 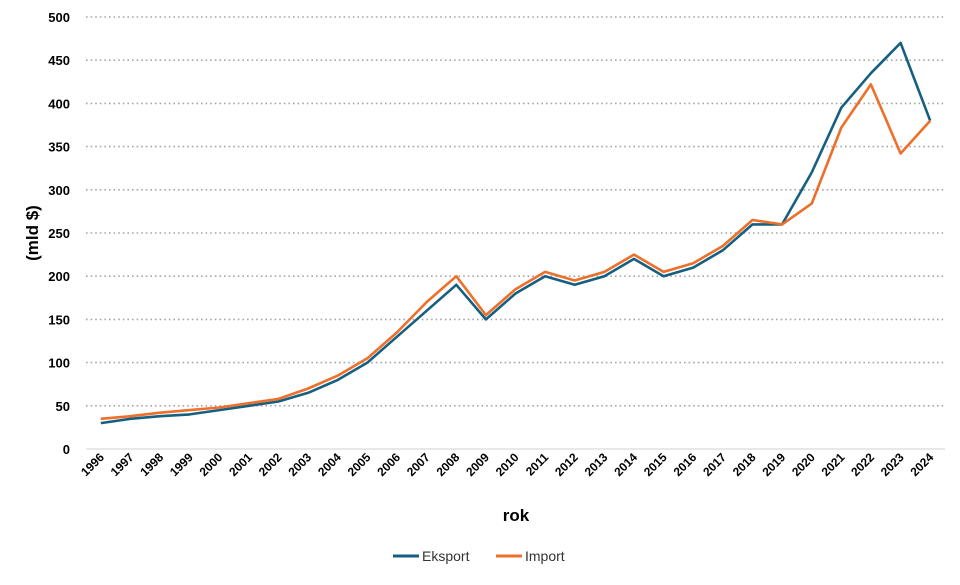 What do you see at coordinates (892, 464) in the screenshot?
I see `x-tick-label: 2023` at bounding box center [892, 464].